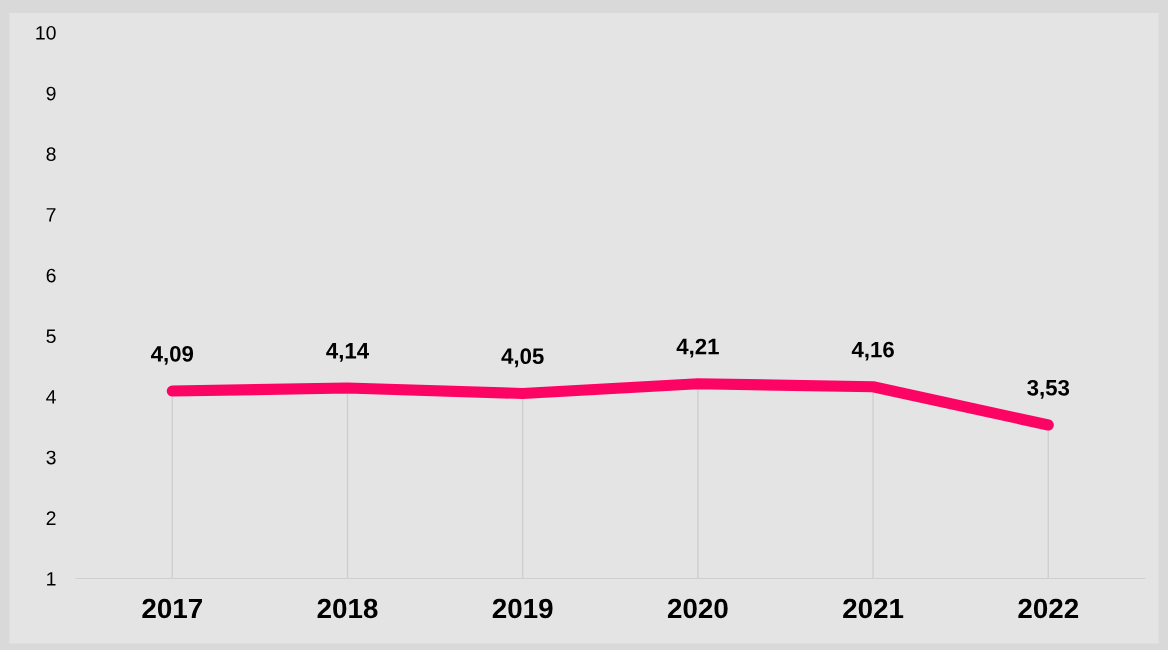 The width and height of the screenshot is (1168, 650). I want to click on y-tick-label: 9, so click(51, 93).